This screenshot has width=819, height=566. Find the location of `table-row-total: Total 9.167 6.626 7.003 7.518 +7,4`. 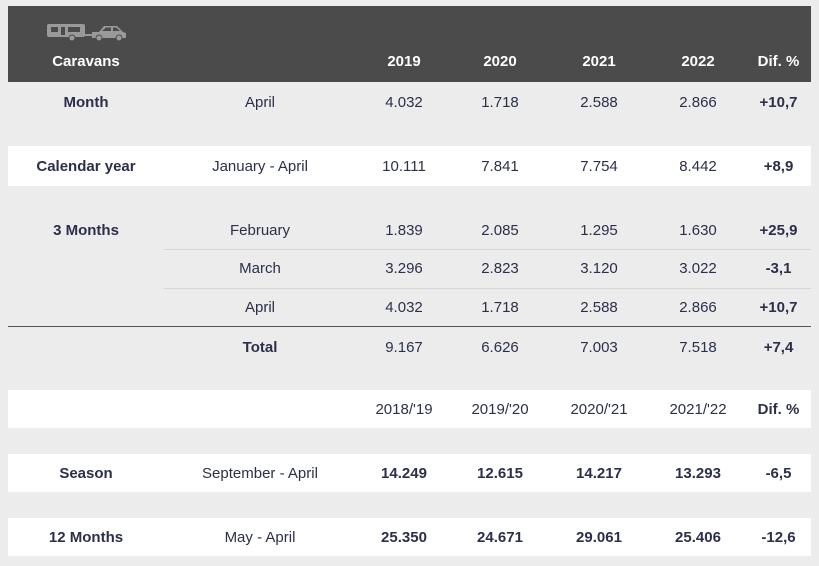

table-row-total: Total 9.167 6.626 7.003 7.518 +7,4 is located at coordinates (409, 358).